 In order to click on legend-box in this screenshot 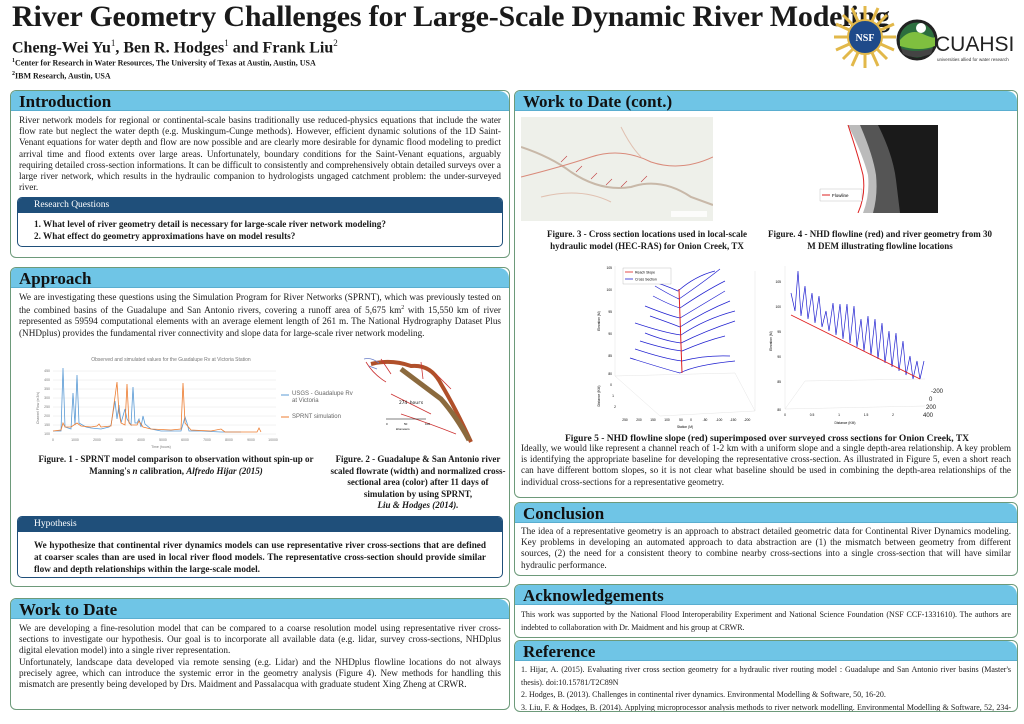, I will do `click(647, 276)`.